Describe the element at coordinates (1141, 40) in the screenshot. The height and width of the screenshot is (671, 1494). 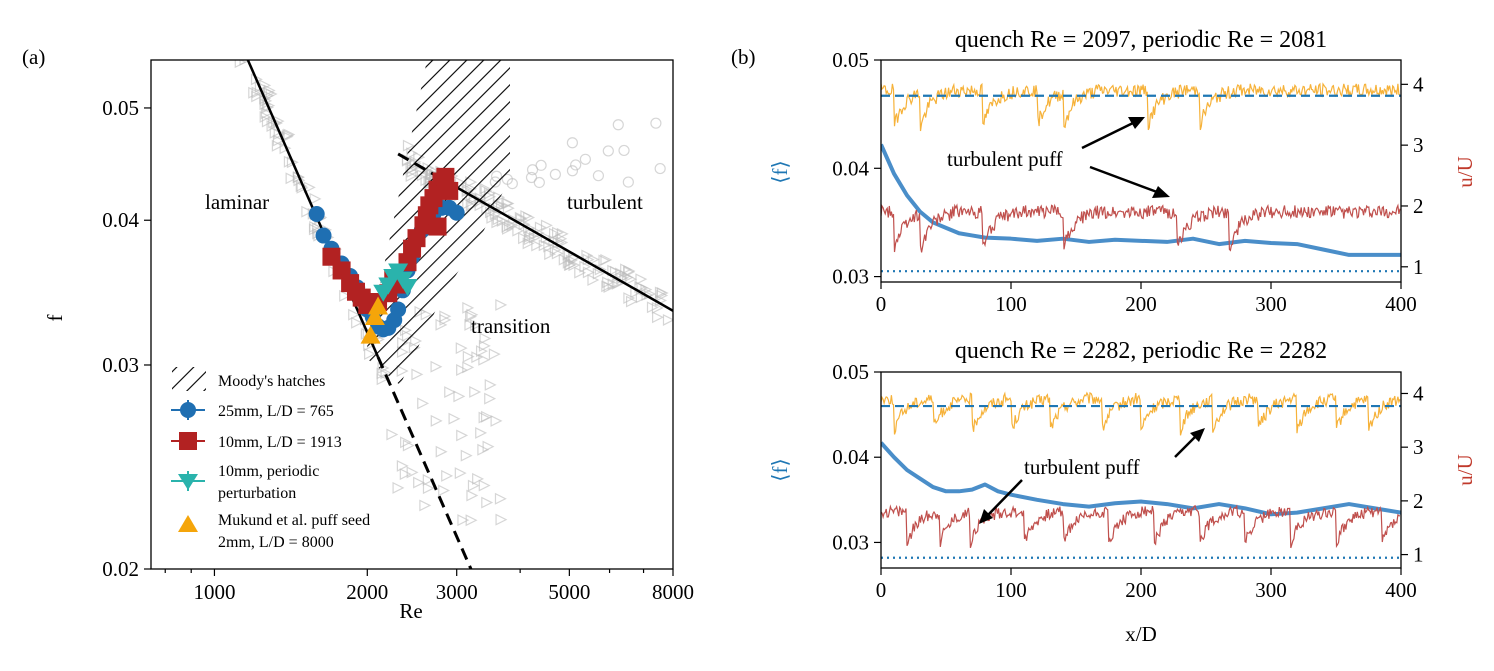
I see `top-subplot-title: quench Re = 2097, periodic Re = 2081` at that location.